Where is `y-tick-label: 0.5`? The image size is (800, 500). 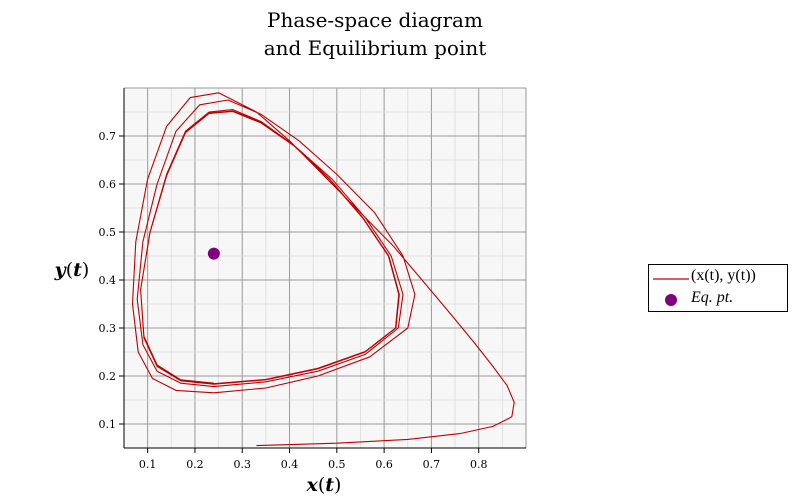 y-tick-label: 0.5 is located at coordinates (108, 232).